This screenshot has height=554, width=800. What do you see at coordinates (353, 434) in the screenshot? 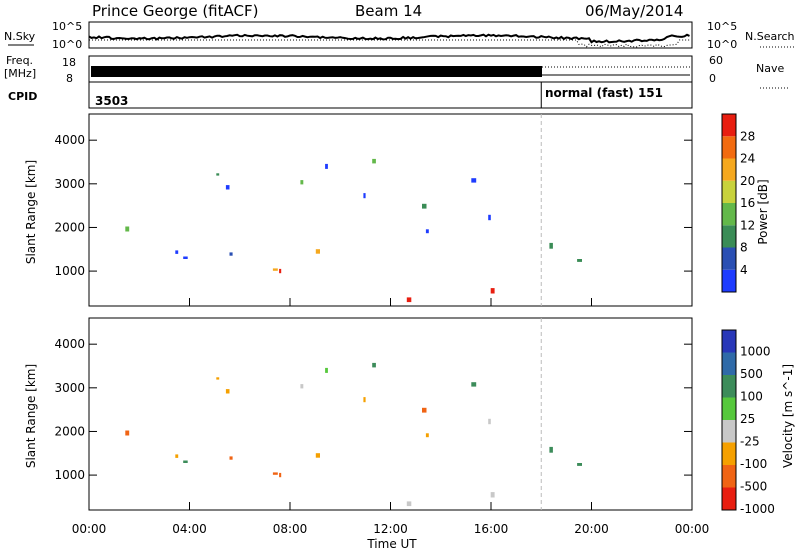
I see `velocity-heatmap` at bounding box center [353, 434].